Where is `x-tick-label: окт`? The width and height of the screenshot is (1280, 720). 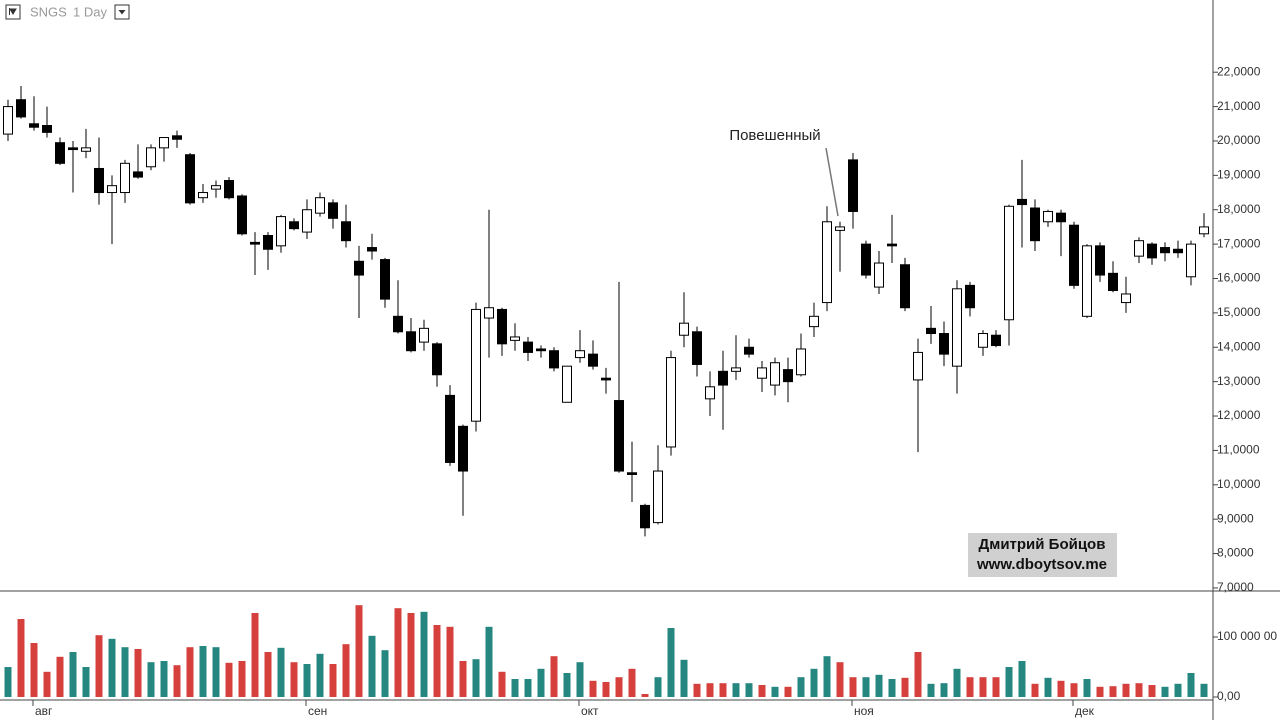 x-tick-label: окт is located at coordinates (590, 711).